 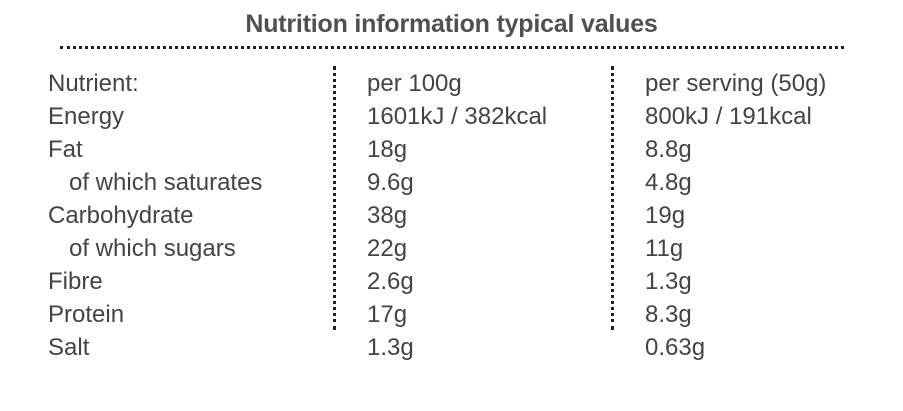 I want to click on per-serving-value: 19g, so click(x=665, y=215).